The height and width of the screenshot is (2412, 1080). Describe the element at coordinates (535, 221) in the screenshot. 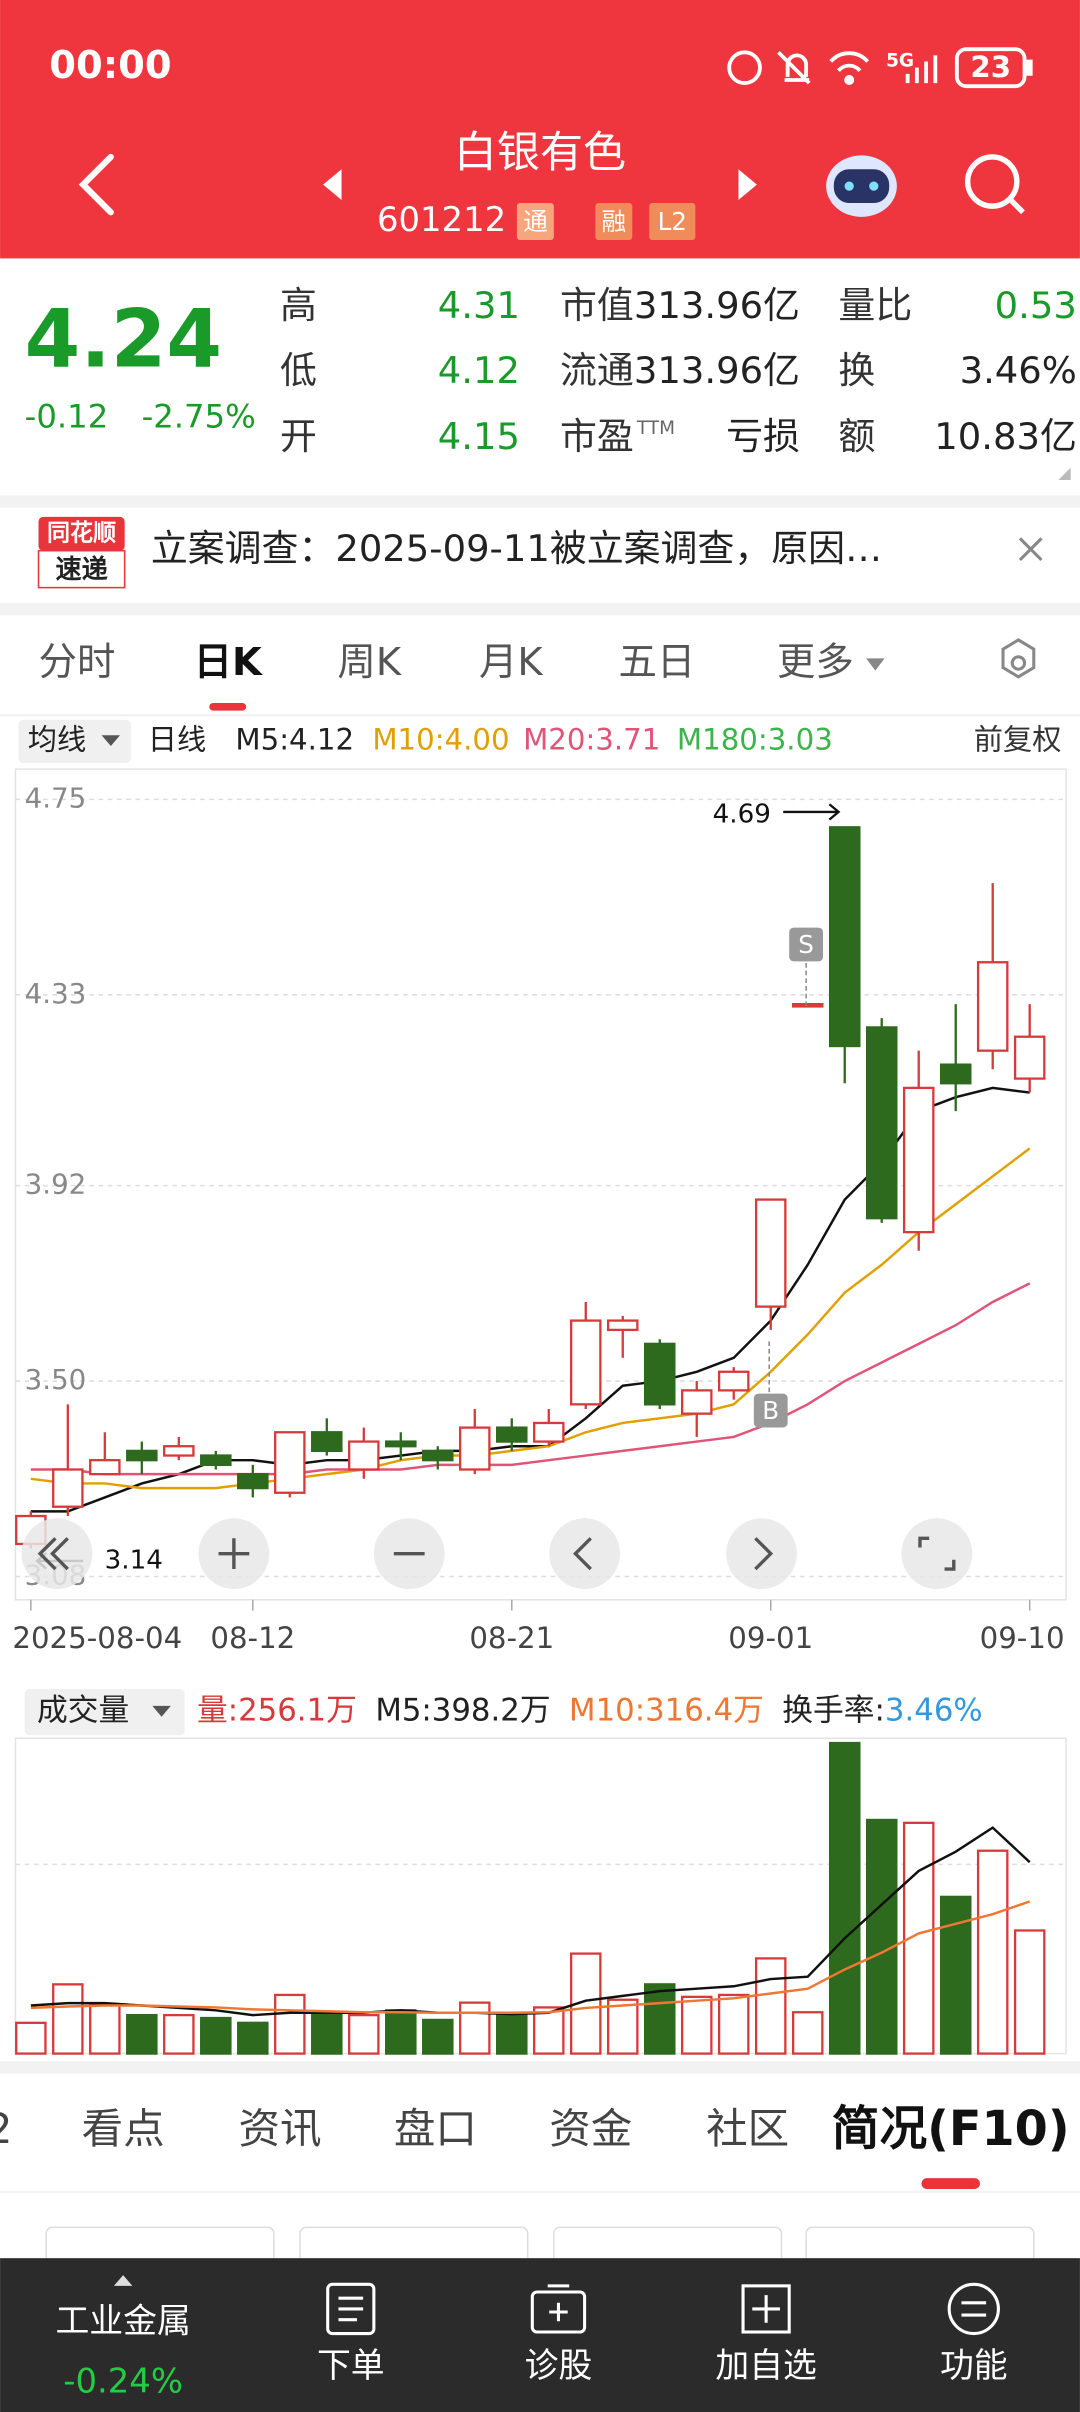

I see `stock-badge: 通` at that location.